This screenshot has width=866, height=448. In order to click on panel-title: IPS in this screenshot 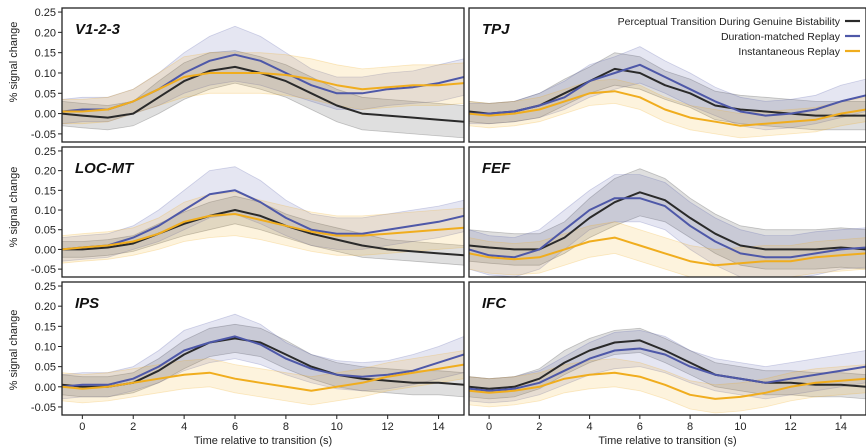, I will do `click(87, 303)`.